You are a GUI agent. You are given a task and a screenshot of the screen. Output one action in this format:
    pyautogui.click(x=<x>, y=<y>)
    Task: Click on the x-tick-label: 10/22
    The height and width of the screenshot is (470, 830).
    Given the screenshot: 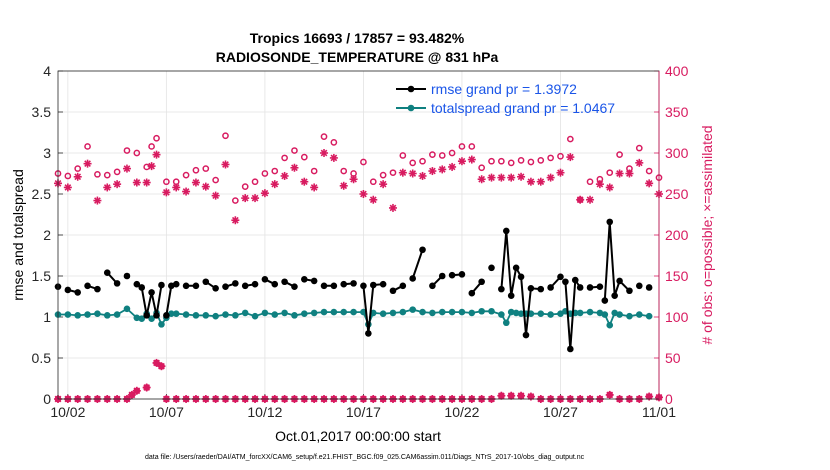 What is the action you would take?
    pyautogui.click(x=461, y=412)
    